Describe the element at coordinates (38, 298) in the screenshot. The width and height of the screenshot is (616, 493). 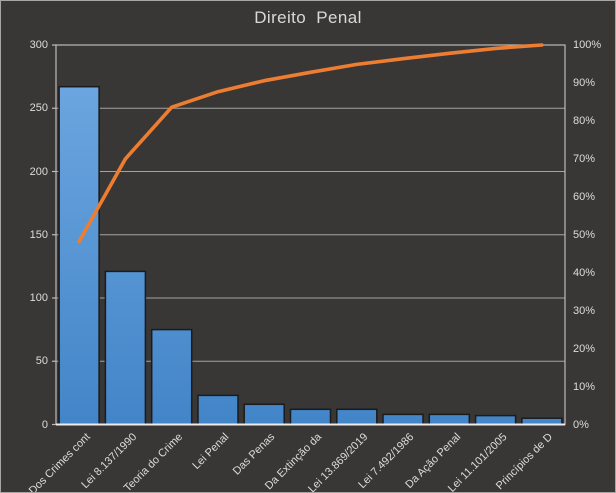
I see `left-axis-tick-label: 100` at that location.